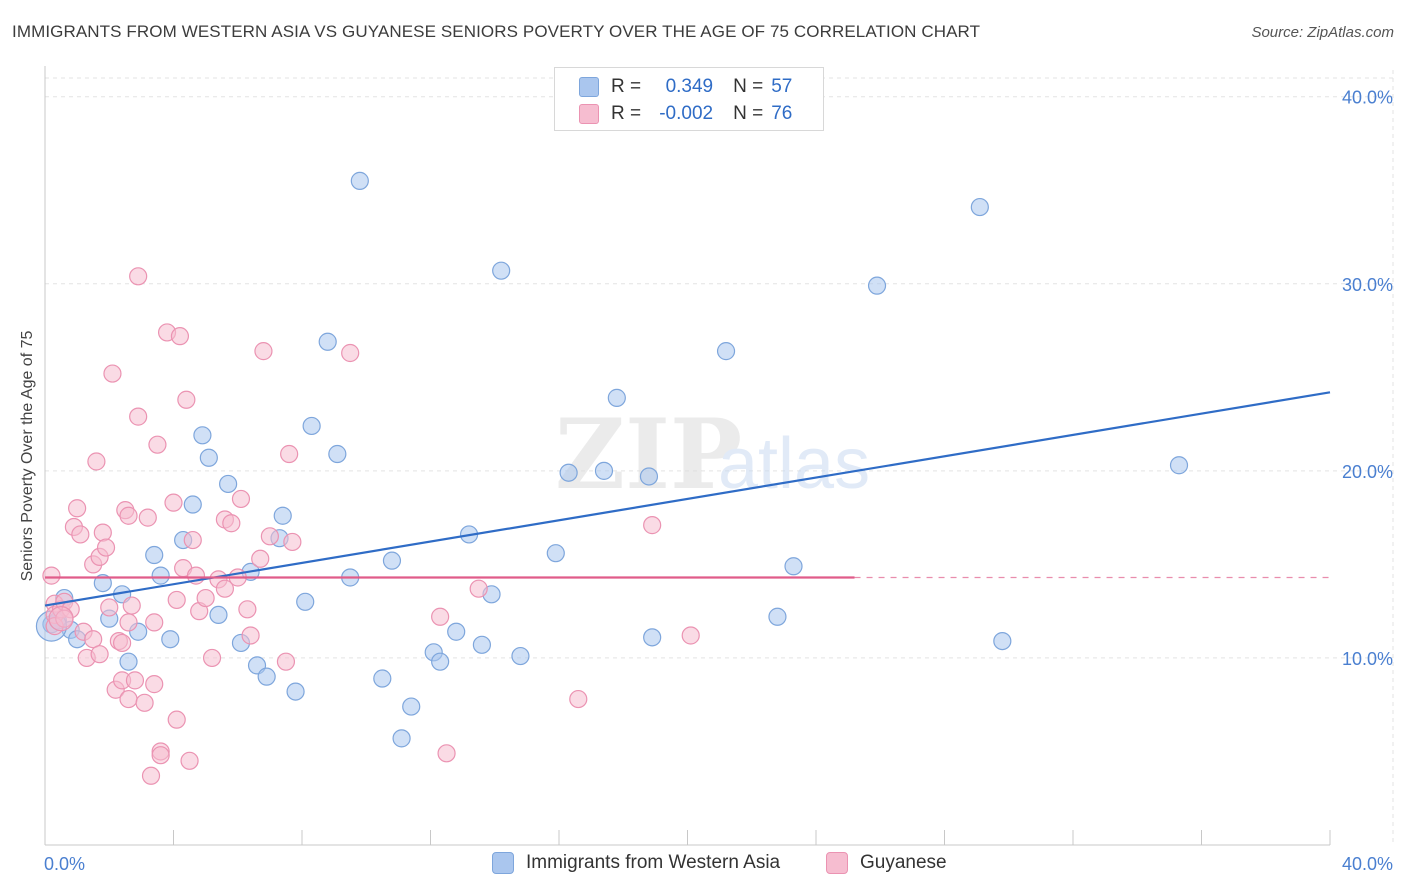 The image size is (1406, 892). Describe the element at coordinates (782, 86) in the screenshot. I see `legend-n-value: 57` at that location.